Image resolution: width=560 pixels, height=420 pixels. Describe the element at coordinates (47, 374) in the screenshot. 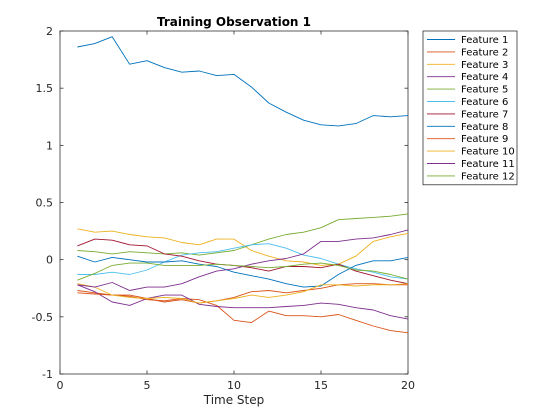

I see `y-tick-label: -1` at that location.